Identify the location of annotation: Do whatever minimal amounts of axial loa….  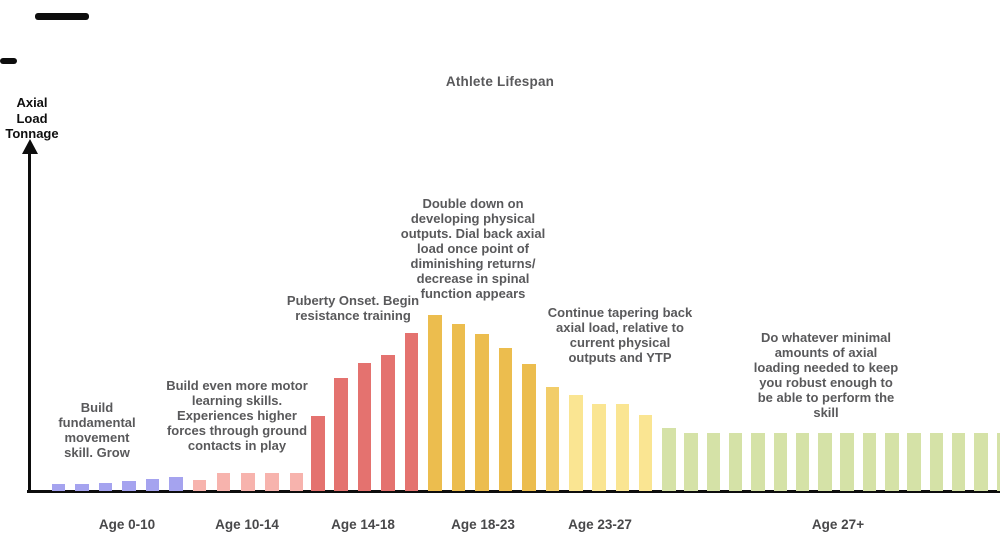
(826, 375).